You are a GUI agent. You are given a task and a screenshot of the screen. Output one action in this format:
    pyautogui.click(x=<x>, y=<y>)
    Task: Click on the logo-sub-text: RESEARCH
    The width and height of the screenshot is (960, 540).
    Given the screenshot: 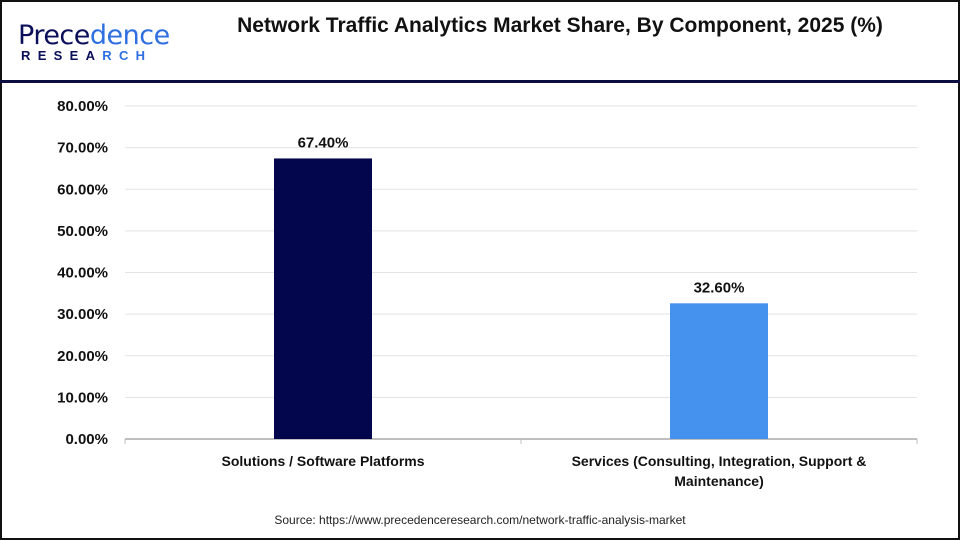 What is the action you would take?
    pyautogui.click(x=87, y=55)
    